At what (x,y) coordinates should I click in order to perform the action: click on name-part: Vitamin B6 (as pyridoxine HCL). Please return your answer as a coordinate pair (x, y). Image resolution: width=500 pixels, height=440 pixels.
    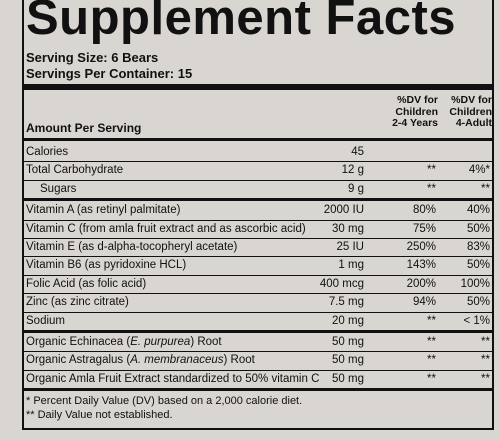
    Looking at the image, I should click on (106, 265).